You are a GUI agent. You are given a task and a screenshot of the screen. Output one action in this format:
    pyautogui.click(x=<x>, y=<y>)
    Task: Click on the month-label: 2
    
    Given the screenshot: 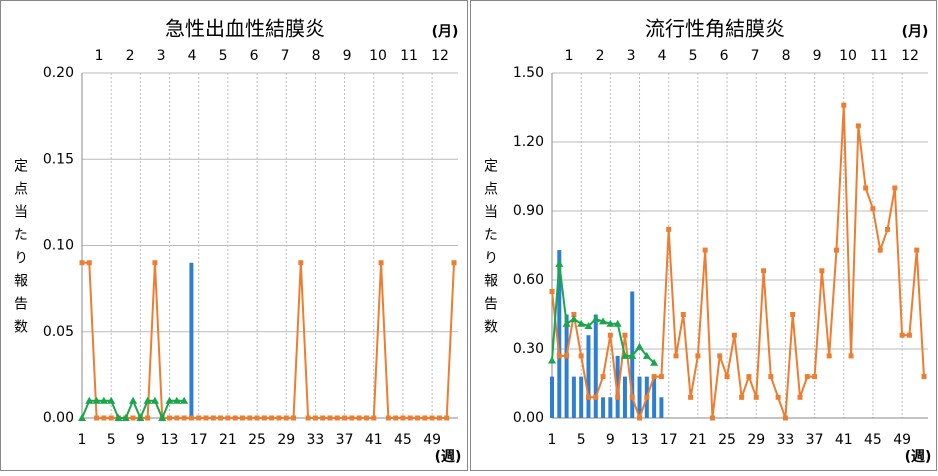 What is the action you would take?
    pyautogui.click(x=600, y=56)
    